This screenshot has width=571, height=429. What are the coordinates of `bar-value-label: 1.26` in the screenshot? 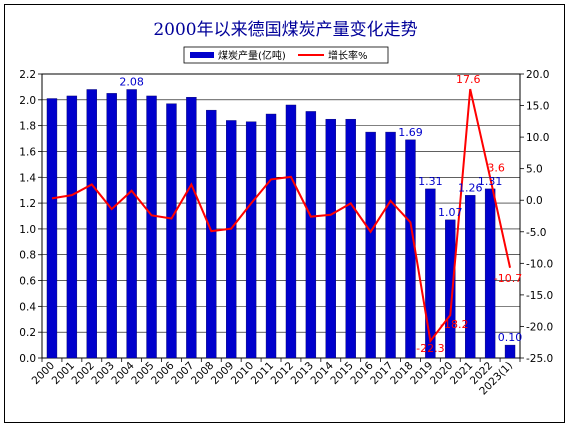 It's located at (470, 187).